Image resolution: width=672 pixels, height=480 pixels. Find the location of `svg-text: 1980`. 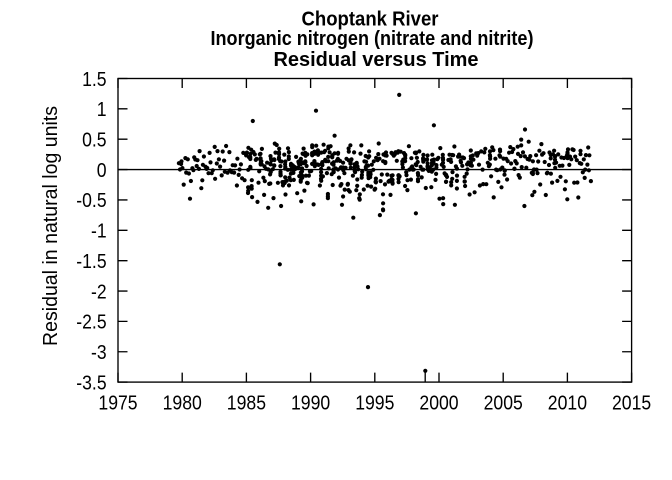

svg-text: 1980 is located at coordinates (182, 403).